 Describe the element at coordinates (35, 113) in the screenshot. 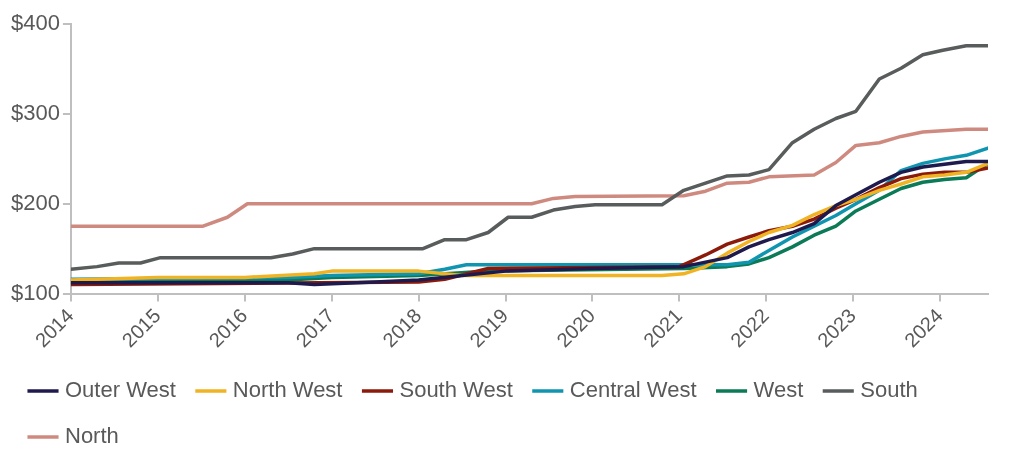

I see `y-tick-label: $300` at that location.